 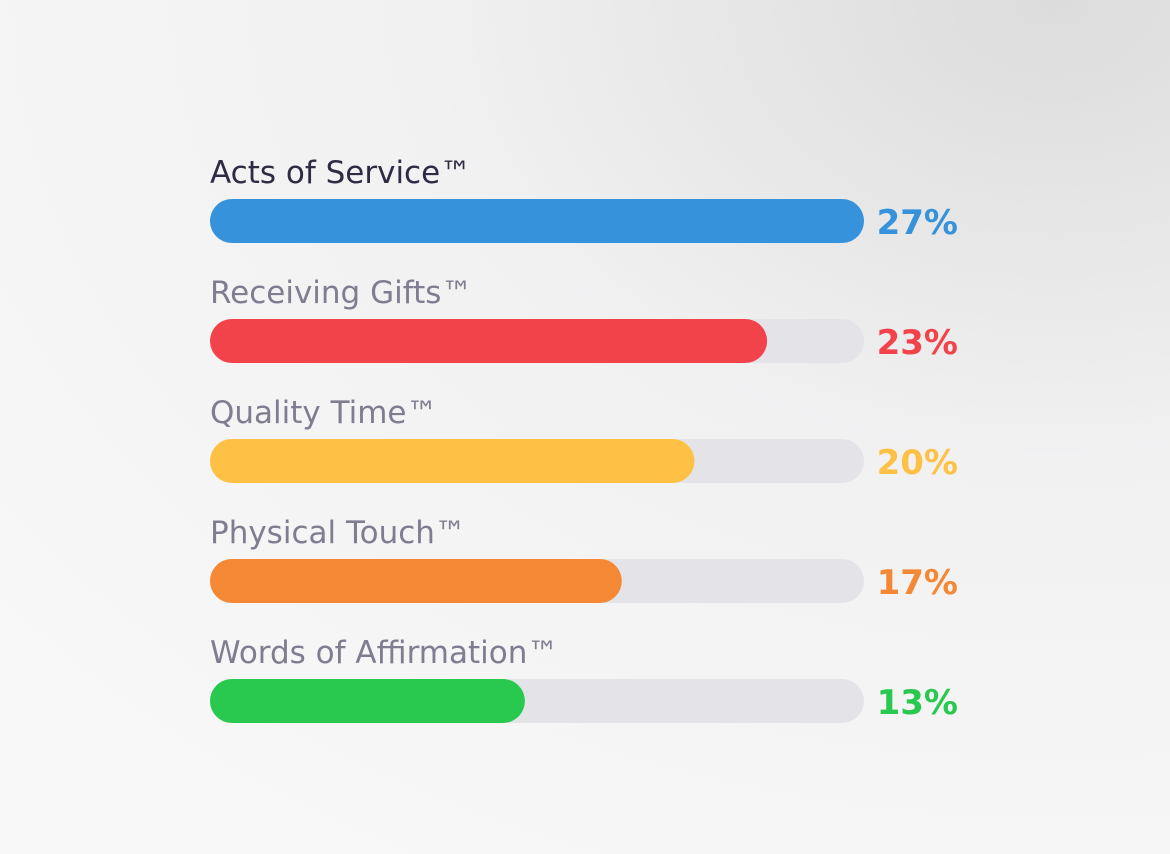 I want to click on category-label: Words of Affirmation™, so click(x=384, y=653).